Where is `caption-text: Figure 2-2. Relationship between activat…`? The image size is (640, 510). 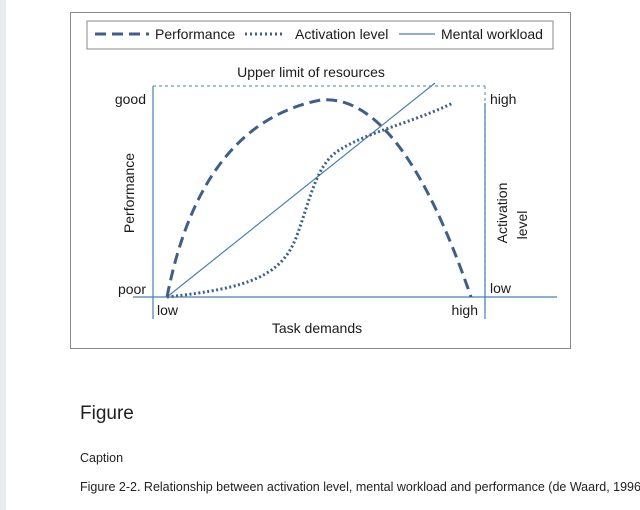
caption-text: Figure 2-2. Relationship between activat… is located at coordinates (360, 487).